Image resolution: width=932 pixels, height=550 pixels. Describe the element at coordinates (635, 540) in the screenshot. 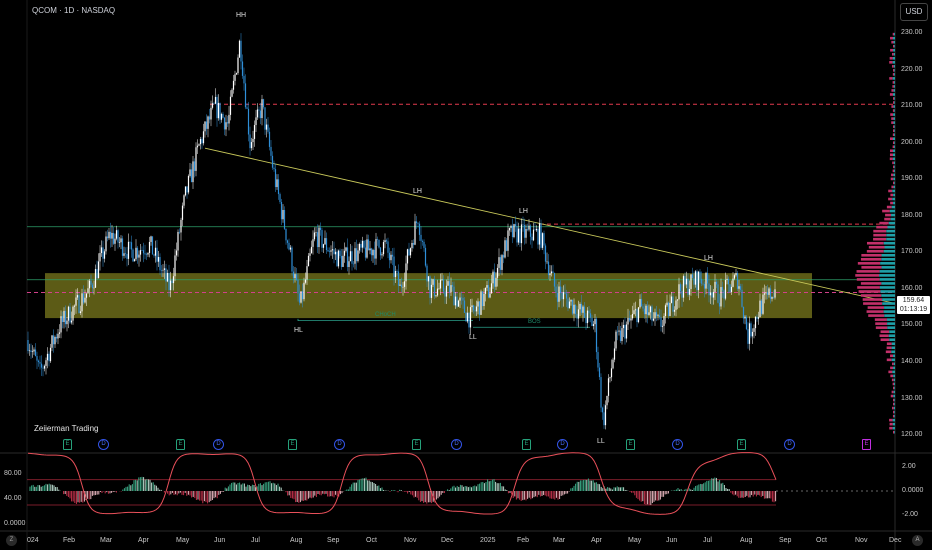

I see `time-tick: May` at that location.